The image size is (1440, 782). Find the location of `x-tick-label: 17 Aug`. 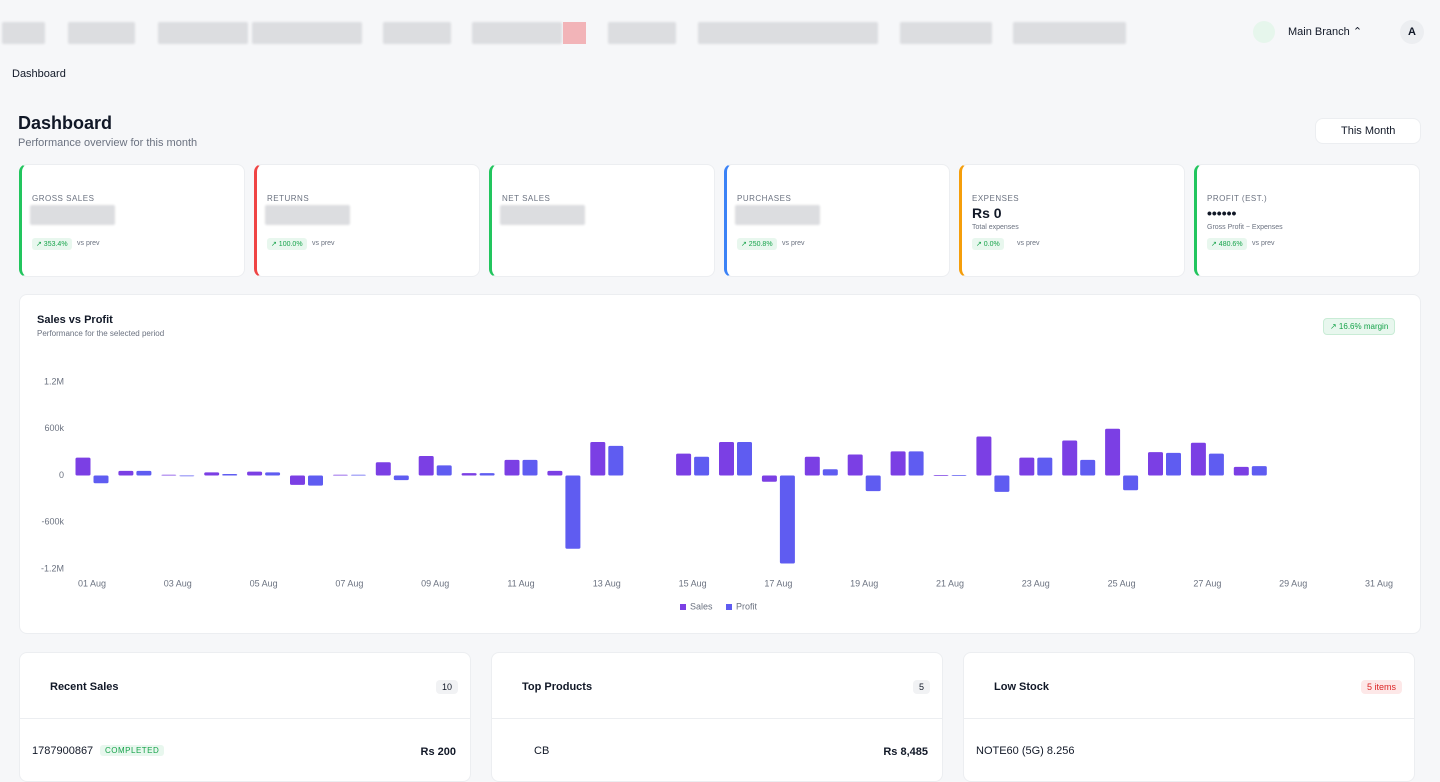

x-tick-label: 17 Aug is located at coordinates (778, 583).